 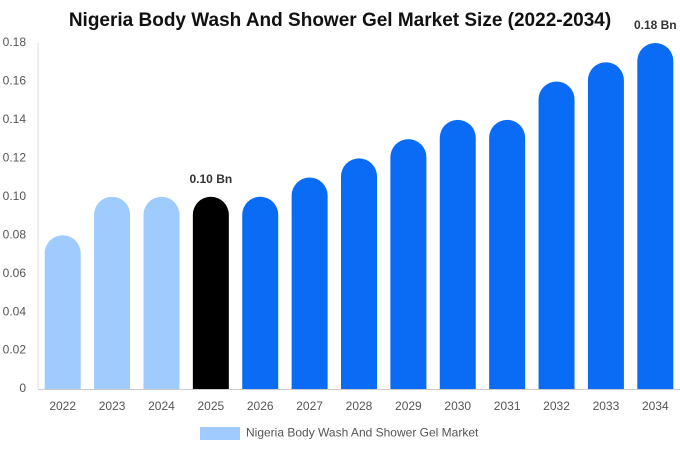 I want to click on y-tick-label: 0.16, so click(x=15, y=81).